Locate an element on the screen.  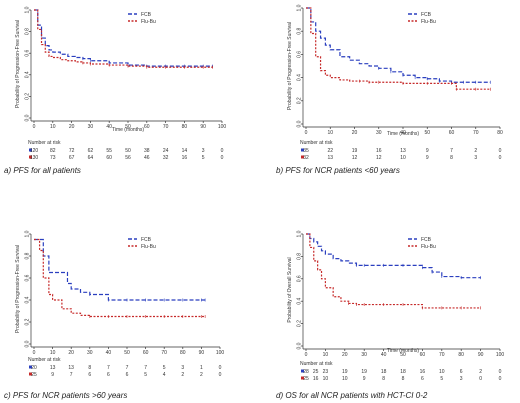
figure-caption: c) PFS for NCR patients >60 years is located at coordinates (65, 395).